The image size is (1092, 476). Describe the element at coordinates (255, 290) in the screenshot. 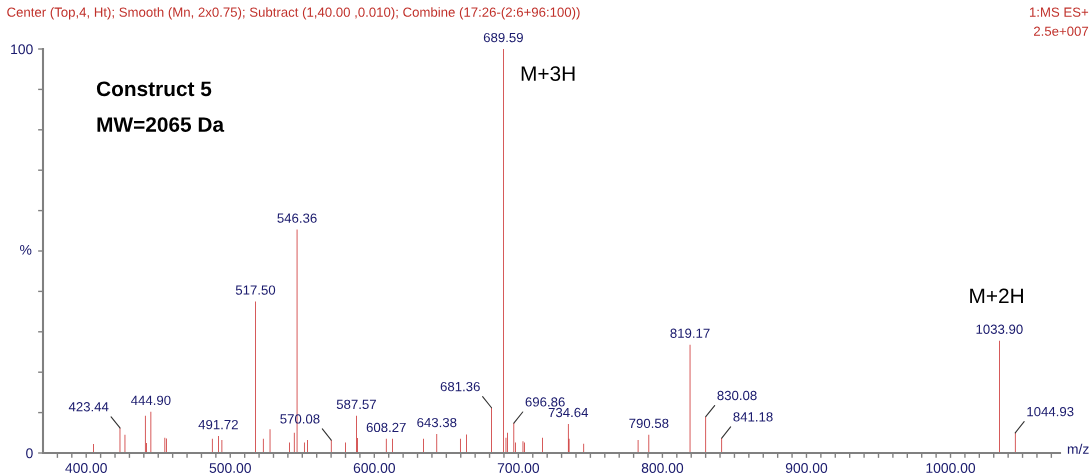

I see `annotation: 517.50` at that location.